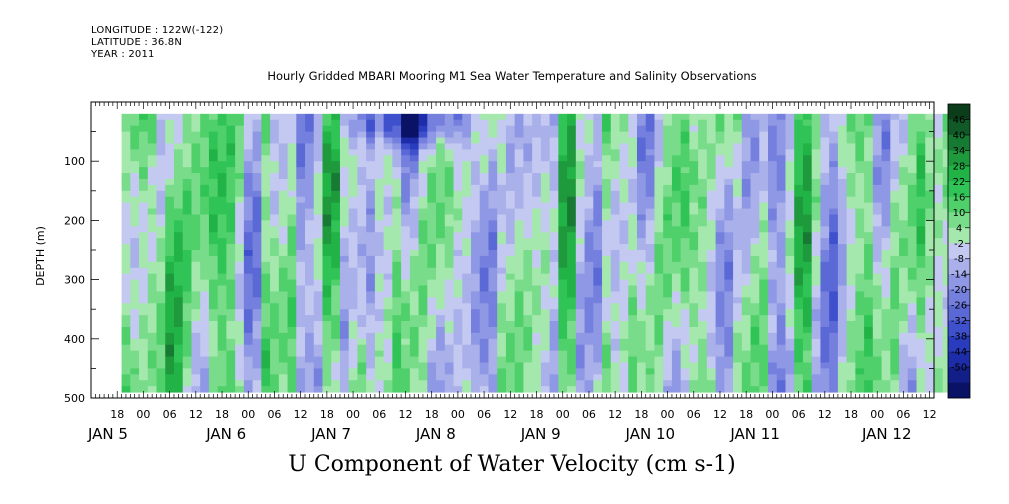 This screenshot has width=1009, height=504. I want to click on x-hour-label: 06, so click(379, 414).